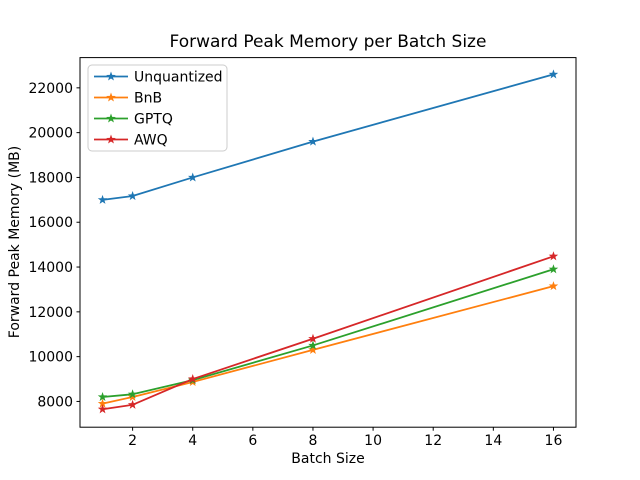 The image size is (640, 480). I want to click on legend-marker-icon-awq, so click(111, 139).